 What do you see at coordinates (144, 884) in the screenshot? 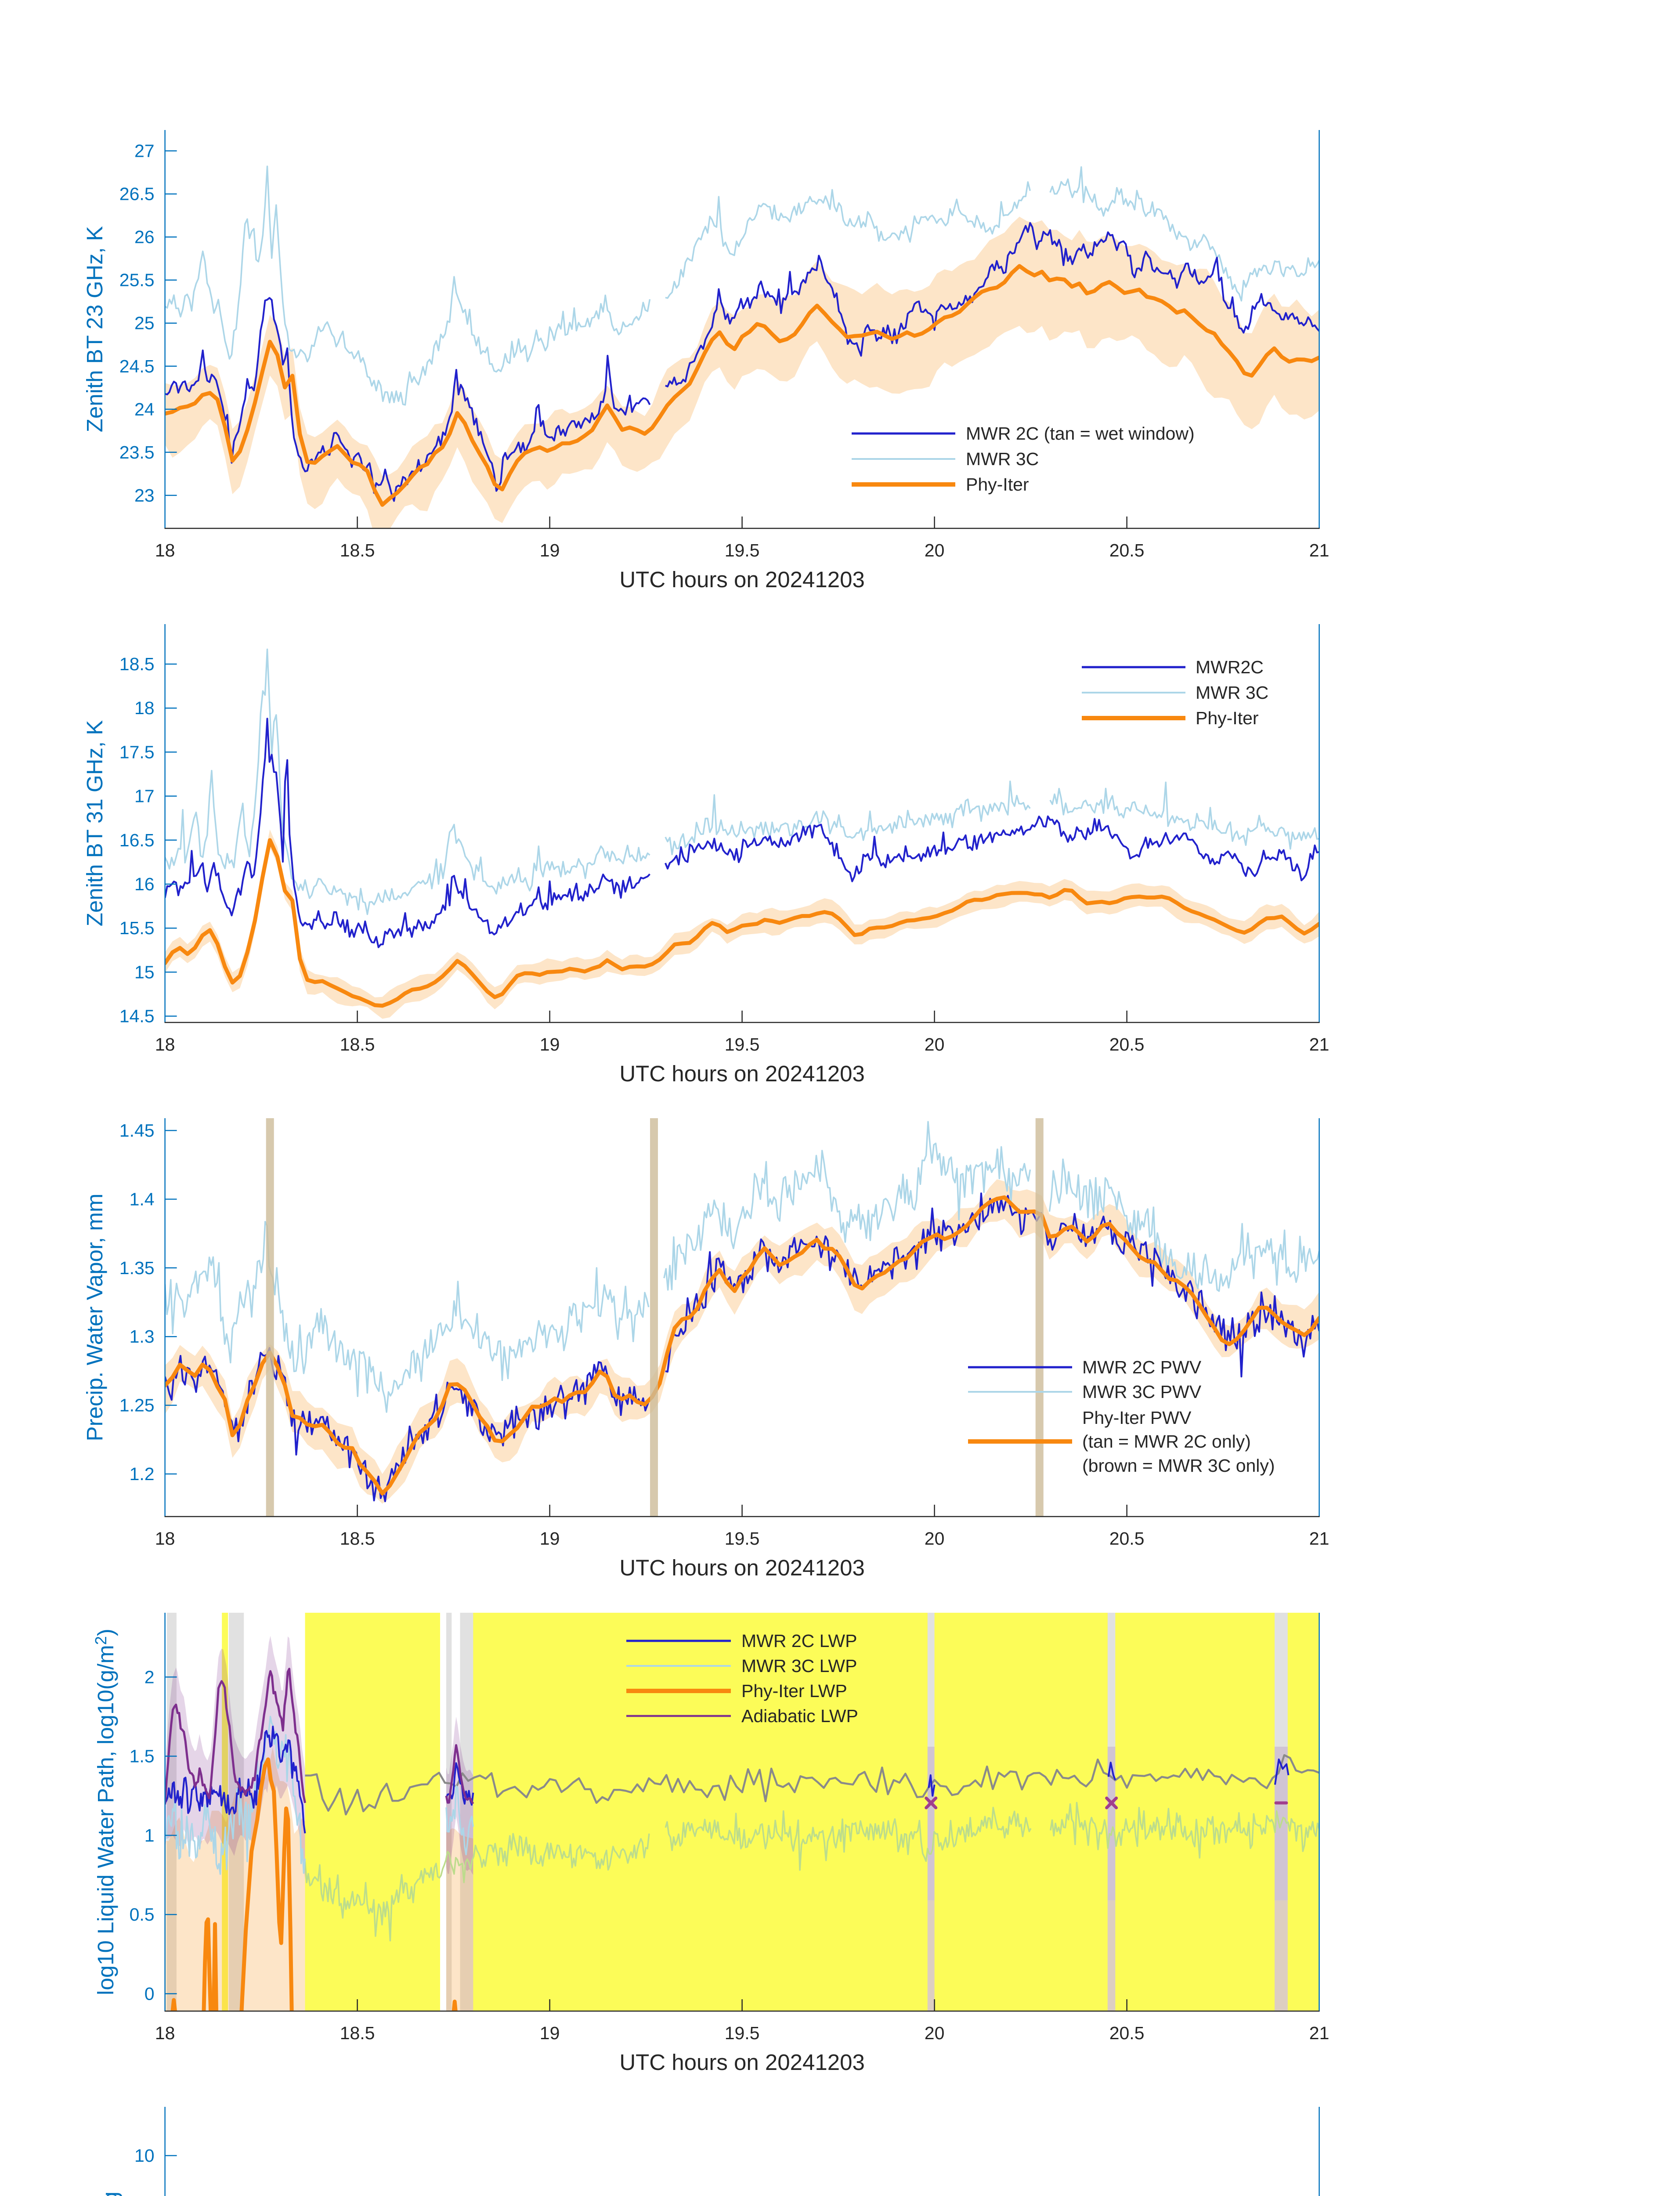
I see `svg-text: 16` at bounding box center [144, 884].